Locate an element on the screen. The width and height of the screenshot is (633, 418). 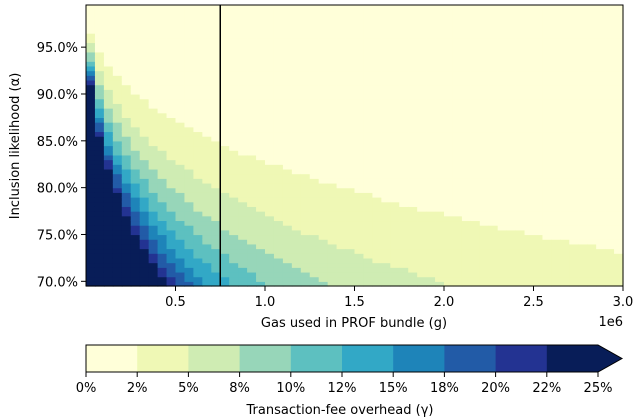
x-axis-label: Gas used in PROF bundle (g) is located at coordinates (354, 323).